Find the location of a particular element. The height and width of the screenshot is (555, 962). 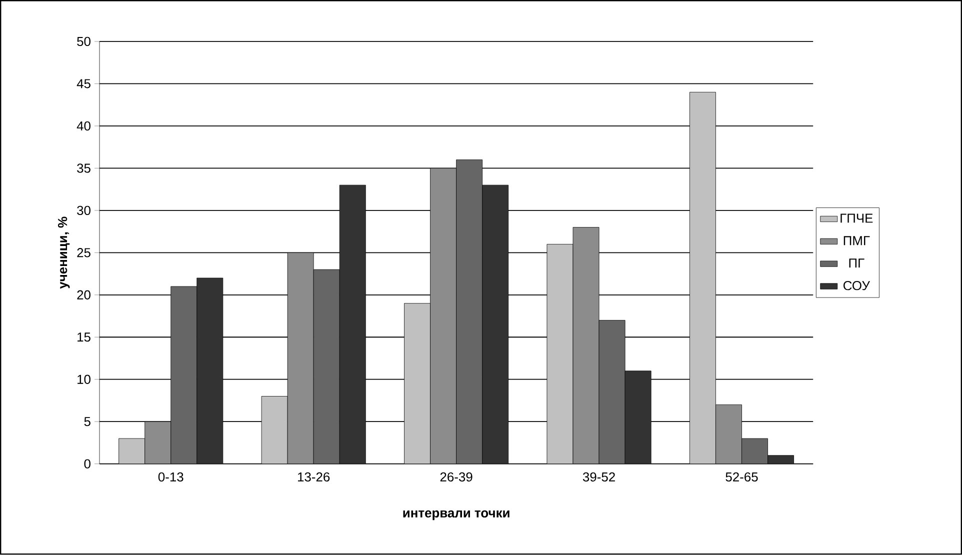

legend-label: ПГ is located at coordinates (856, 263).